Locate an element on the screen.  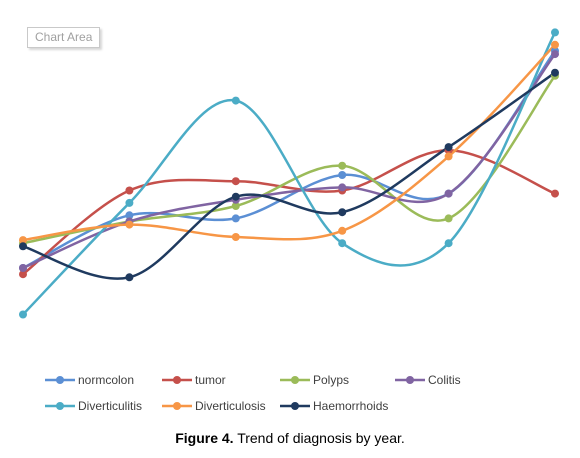
legend-item-polyps: Polyps is located at coordinates (314, 380).